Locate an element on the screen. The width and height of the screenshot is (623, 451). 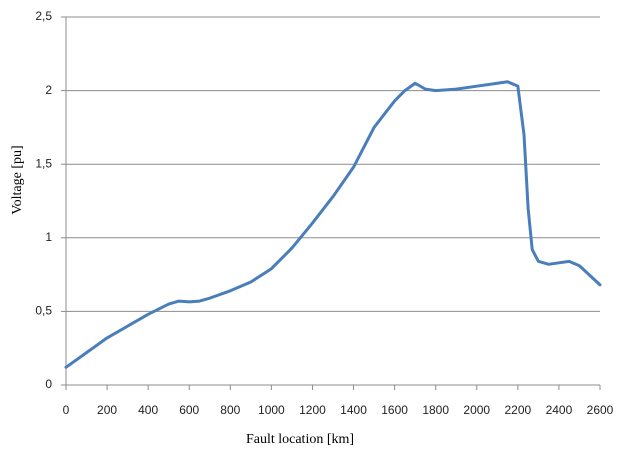
y-tick-label: 1 is located at coordinates (48, 237).